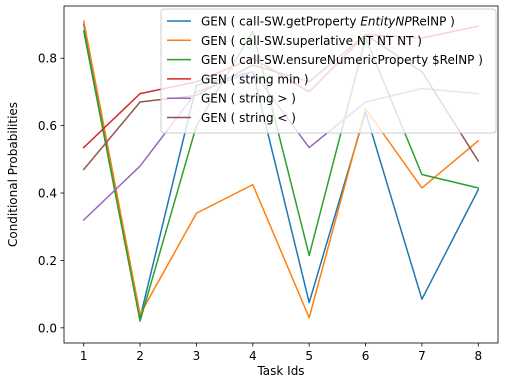 Image resolution: width=505 pixels, height=383 pixels. What do you see at coordinates (47, 59) in the screenshot?
I see `y-tick-label: 0.8` at bounding box center [47, 59].